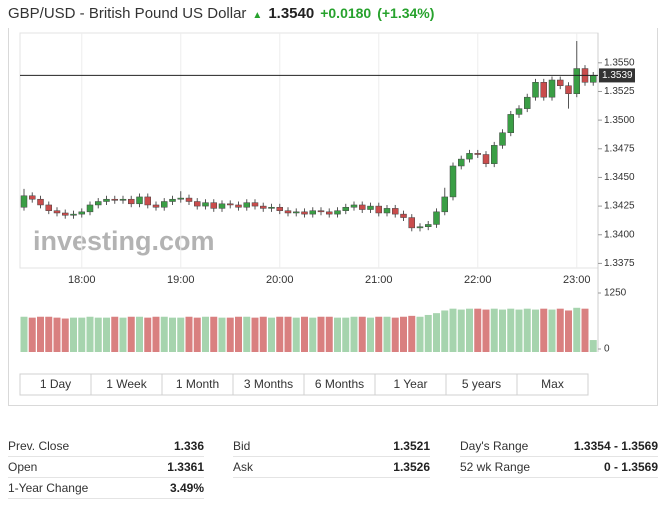 This screenshot has height=509, width=665. Describe the element at coordinates (617, 75) in the screenshot. I see `last-price-box` at that location.